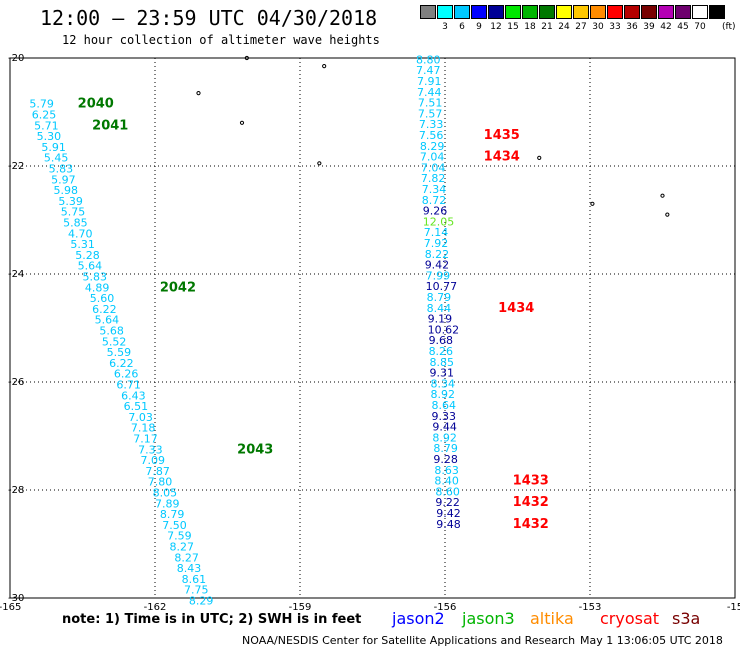 This screenshot has width=740, height=650. Describe the element at coordinates (683, 27) in the screenshot. I see `color-scale-label: 45` at that location.